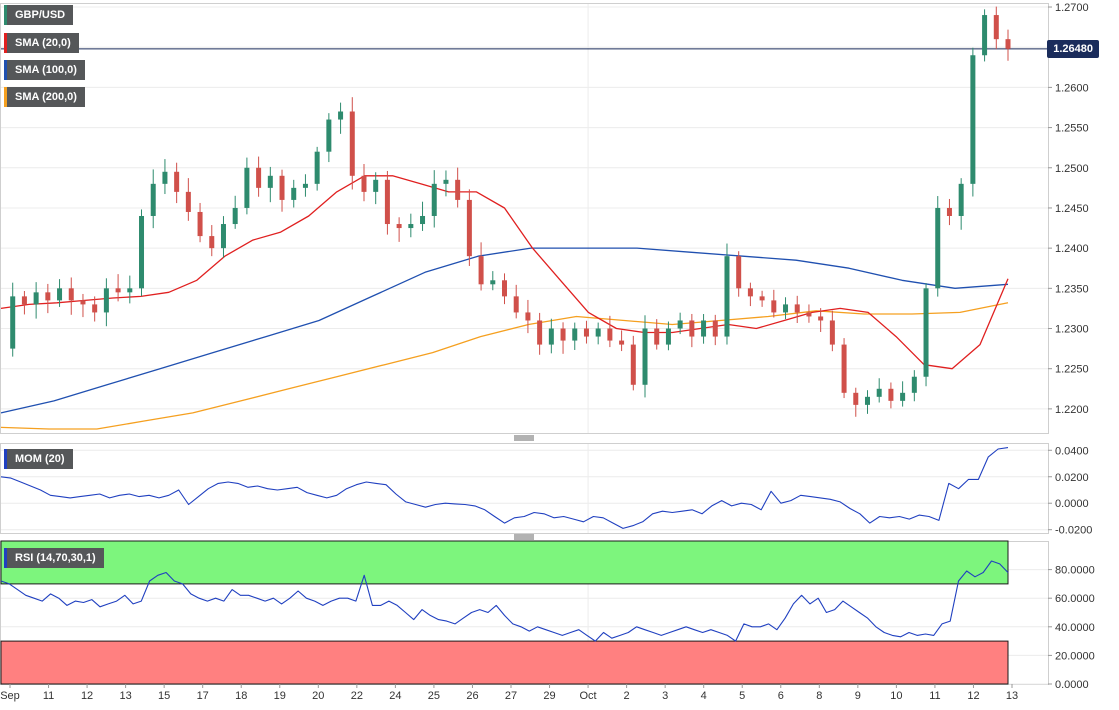 The height and width of the screenshot is (710, 1119). I want to click on legend-pair-swatch, so click(5, 15).